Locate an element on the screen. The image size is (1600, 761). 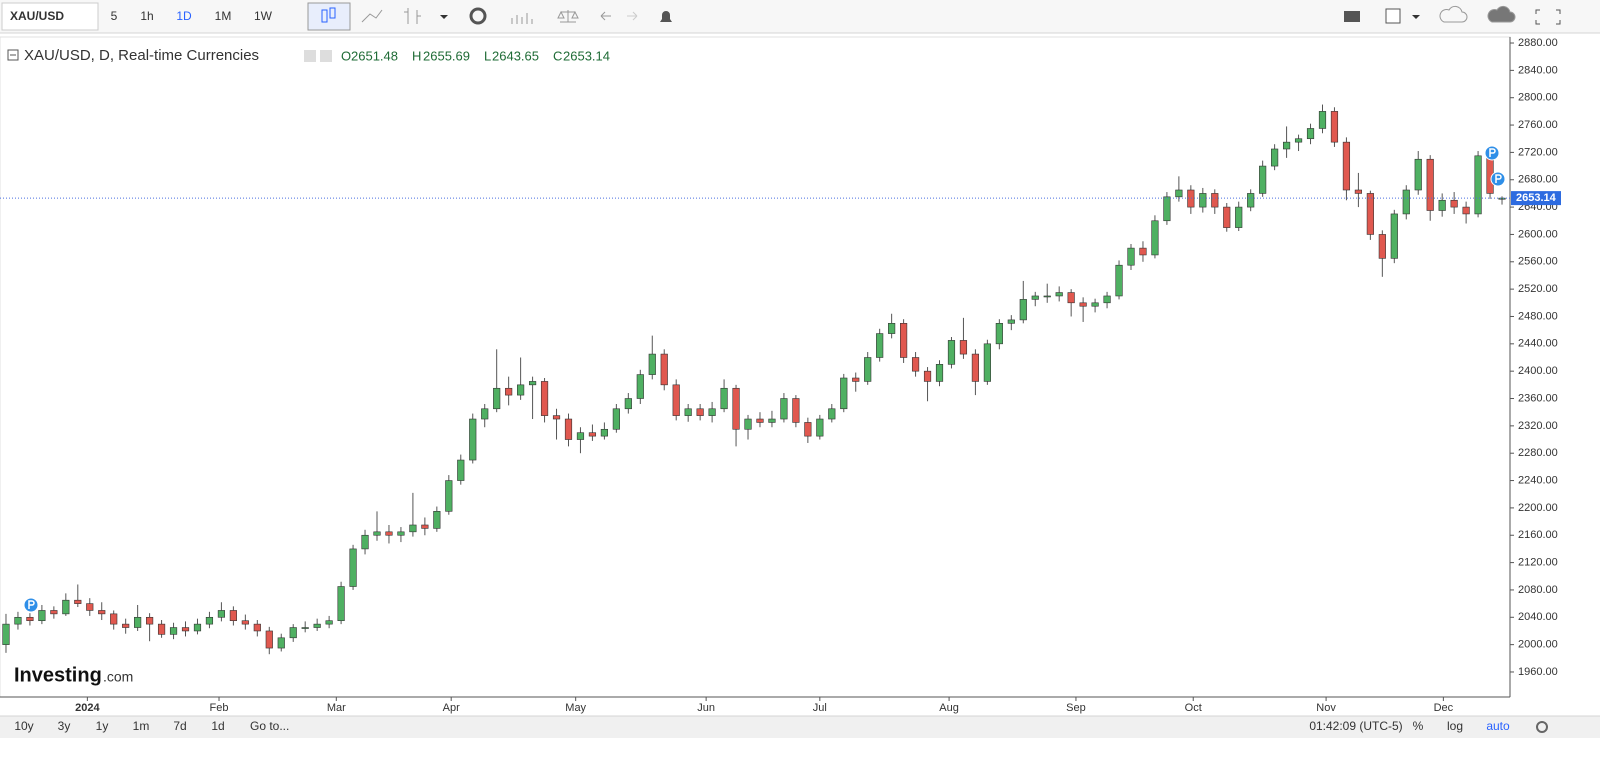
x-tick-label: Apr is located at coordinates (451, 708).